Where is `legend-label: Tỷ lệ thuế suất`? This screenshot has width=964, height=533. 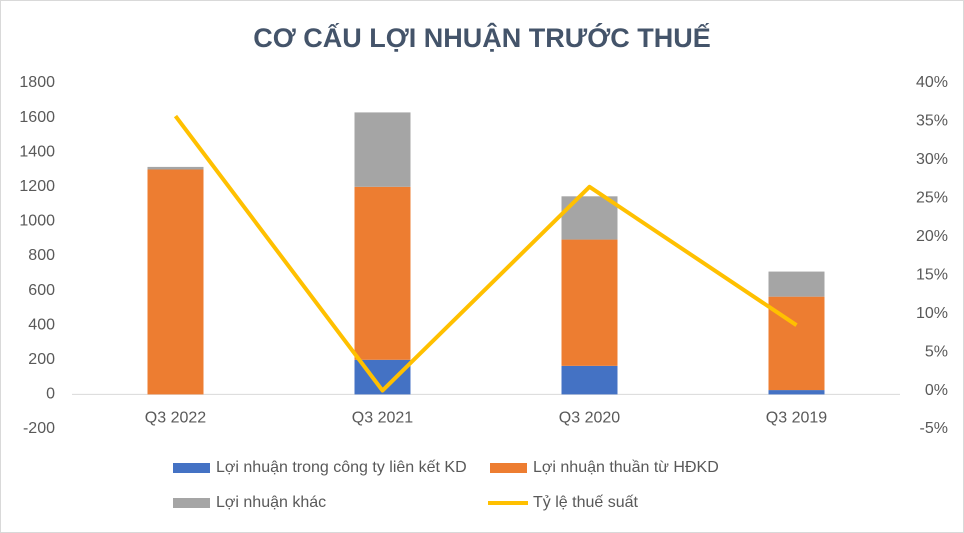 legend-label: Tỷ lệ thuế suất is located at coordinates (586, 502).